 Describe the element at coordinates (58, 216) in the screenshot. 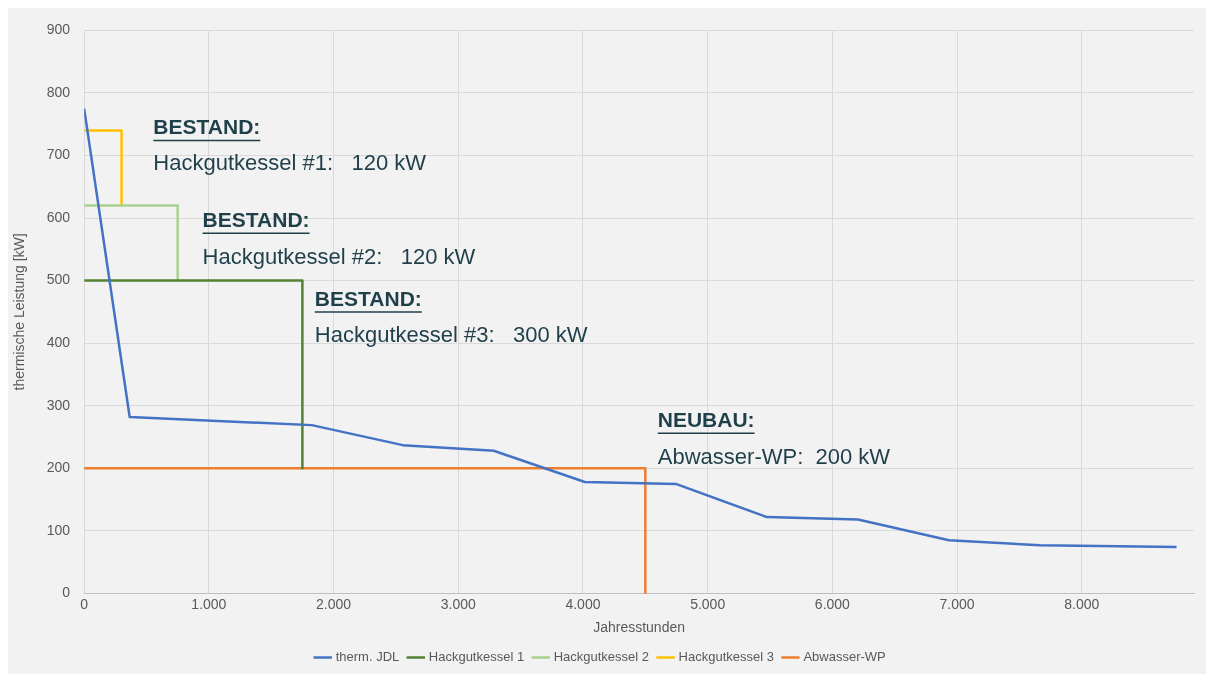

I see `y-tick-label: 600` at that location.